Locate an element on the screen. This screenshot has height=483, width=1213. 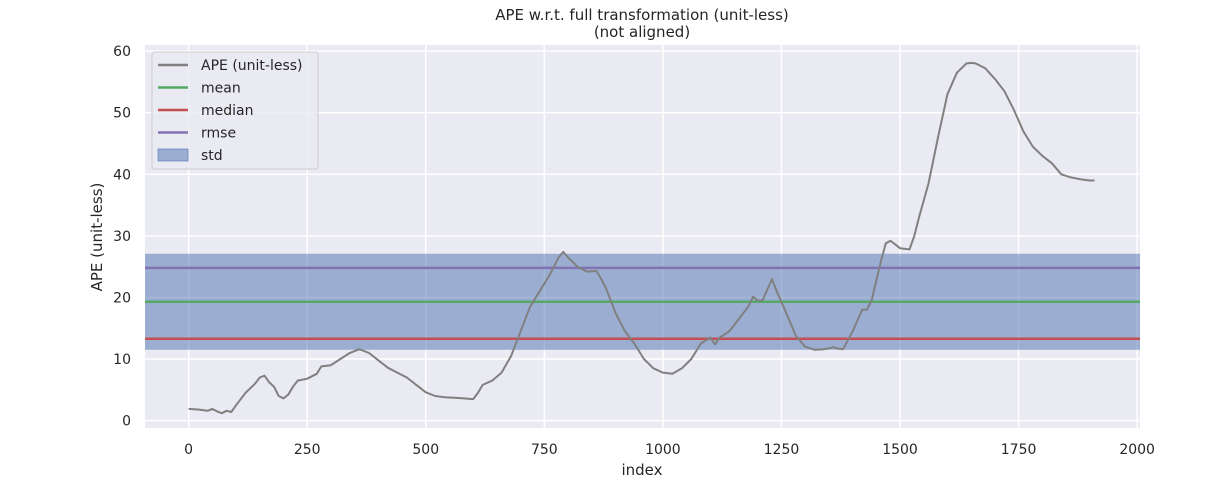
legend-swatch-std is located at coordinates (173, 155).